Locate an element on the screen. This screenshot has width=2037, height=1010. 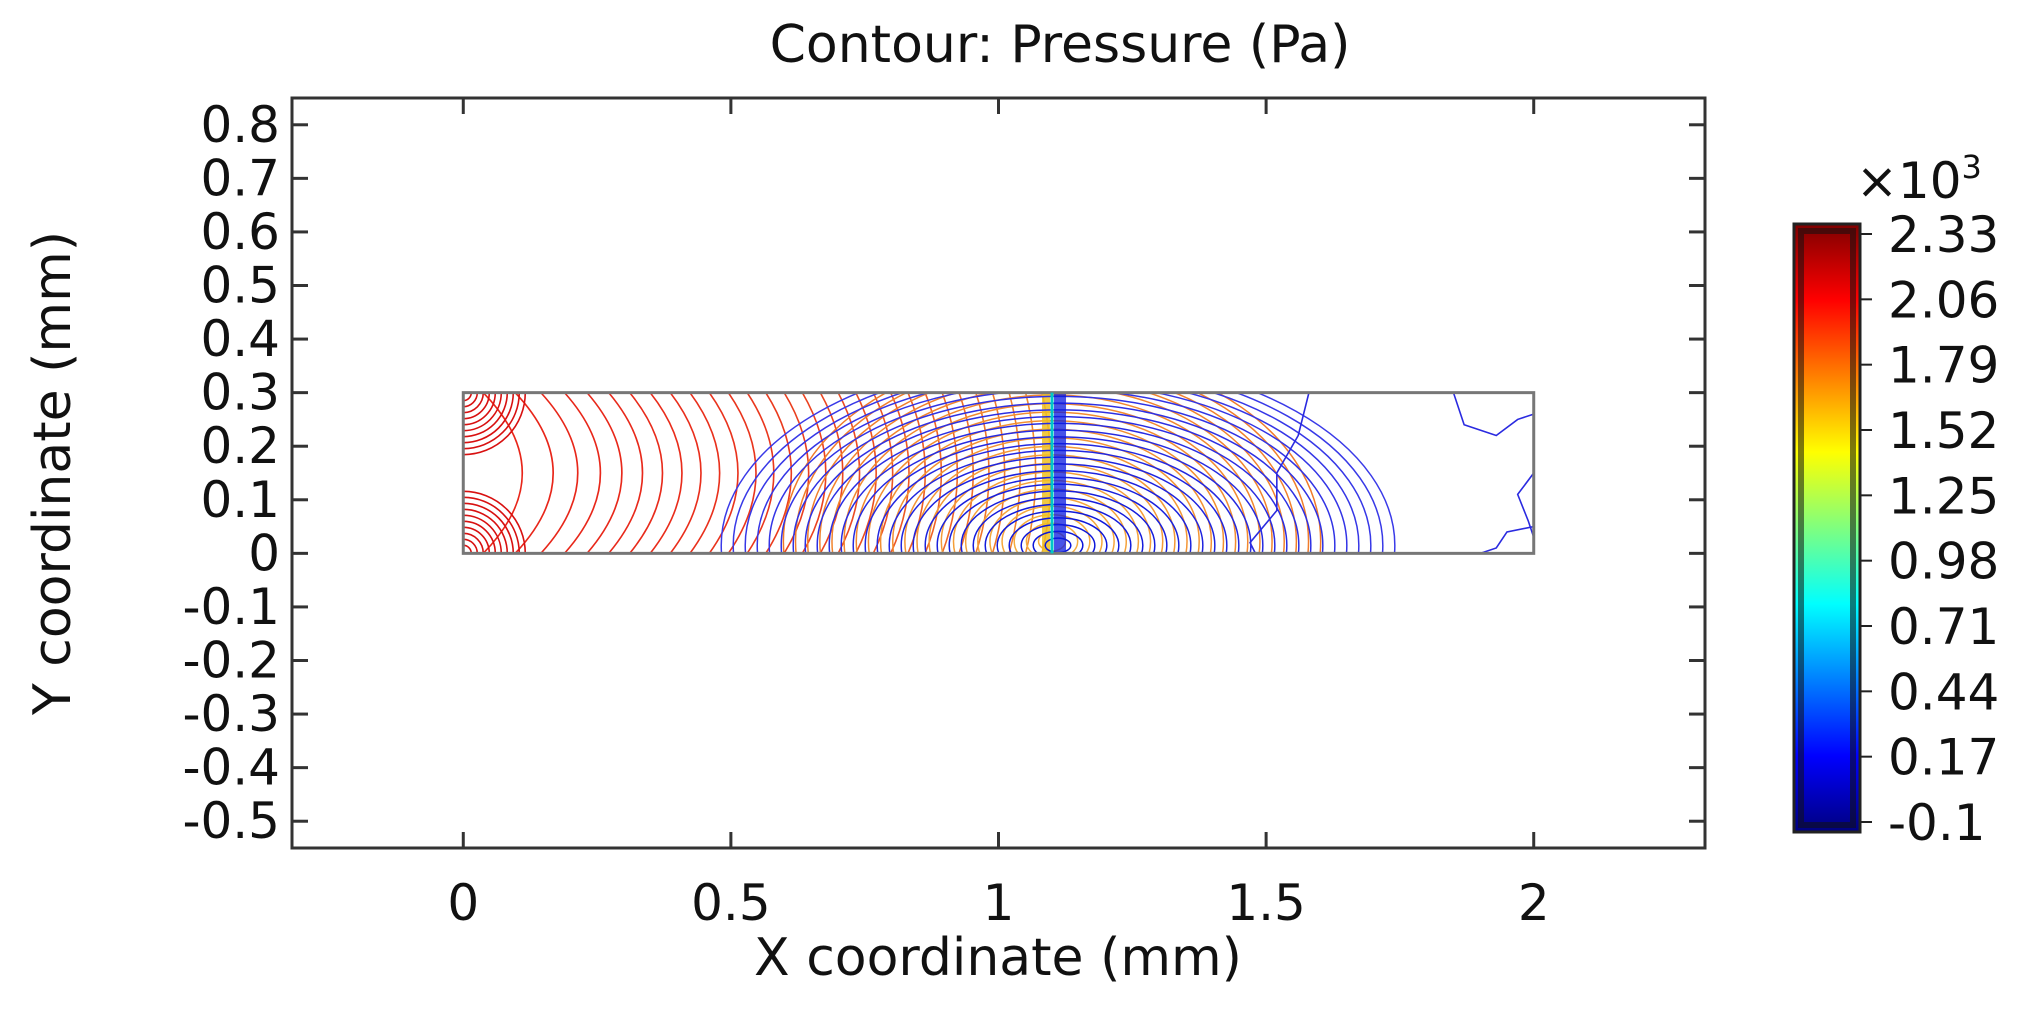
contour-line-interface is located at coordinates (1052, 473).